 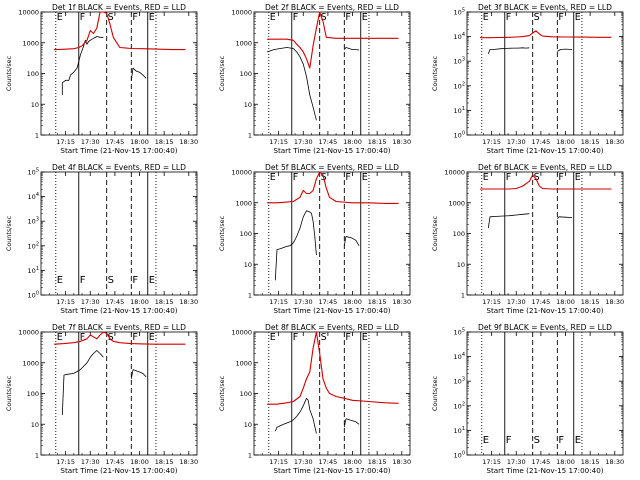 I want to click on y-tick-label: 10, so click(x=35, y=105).